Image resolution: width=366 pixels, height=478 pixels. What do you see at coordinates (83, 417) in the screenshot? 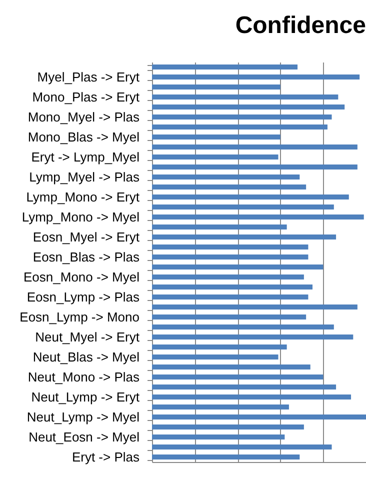
I see `y-tick-label: Neut_Lymp -> Myel` at bounding box center [83, 417].